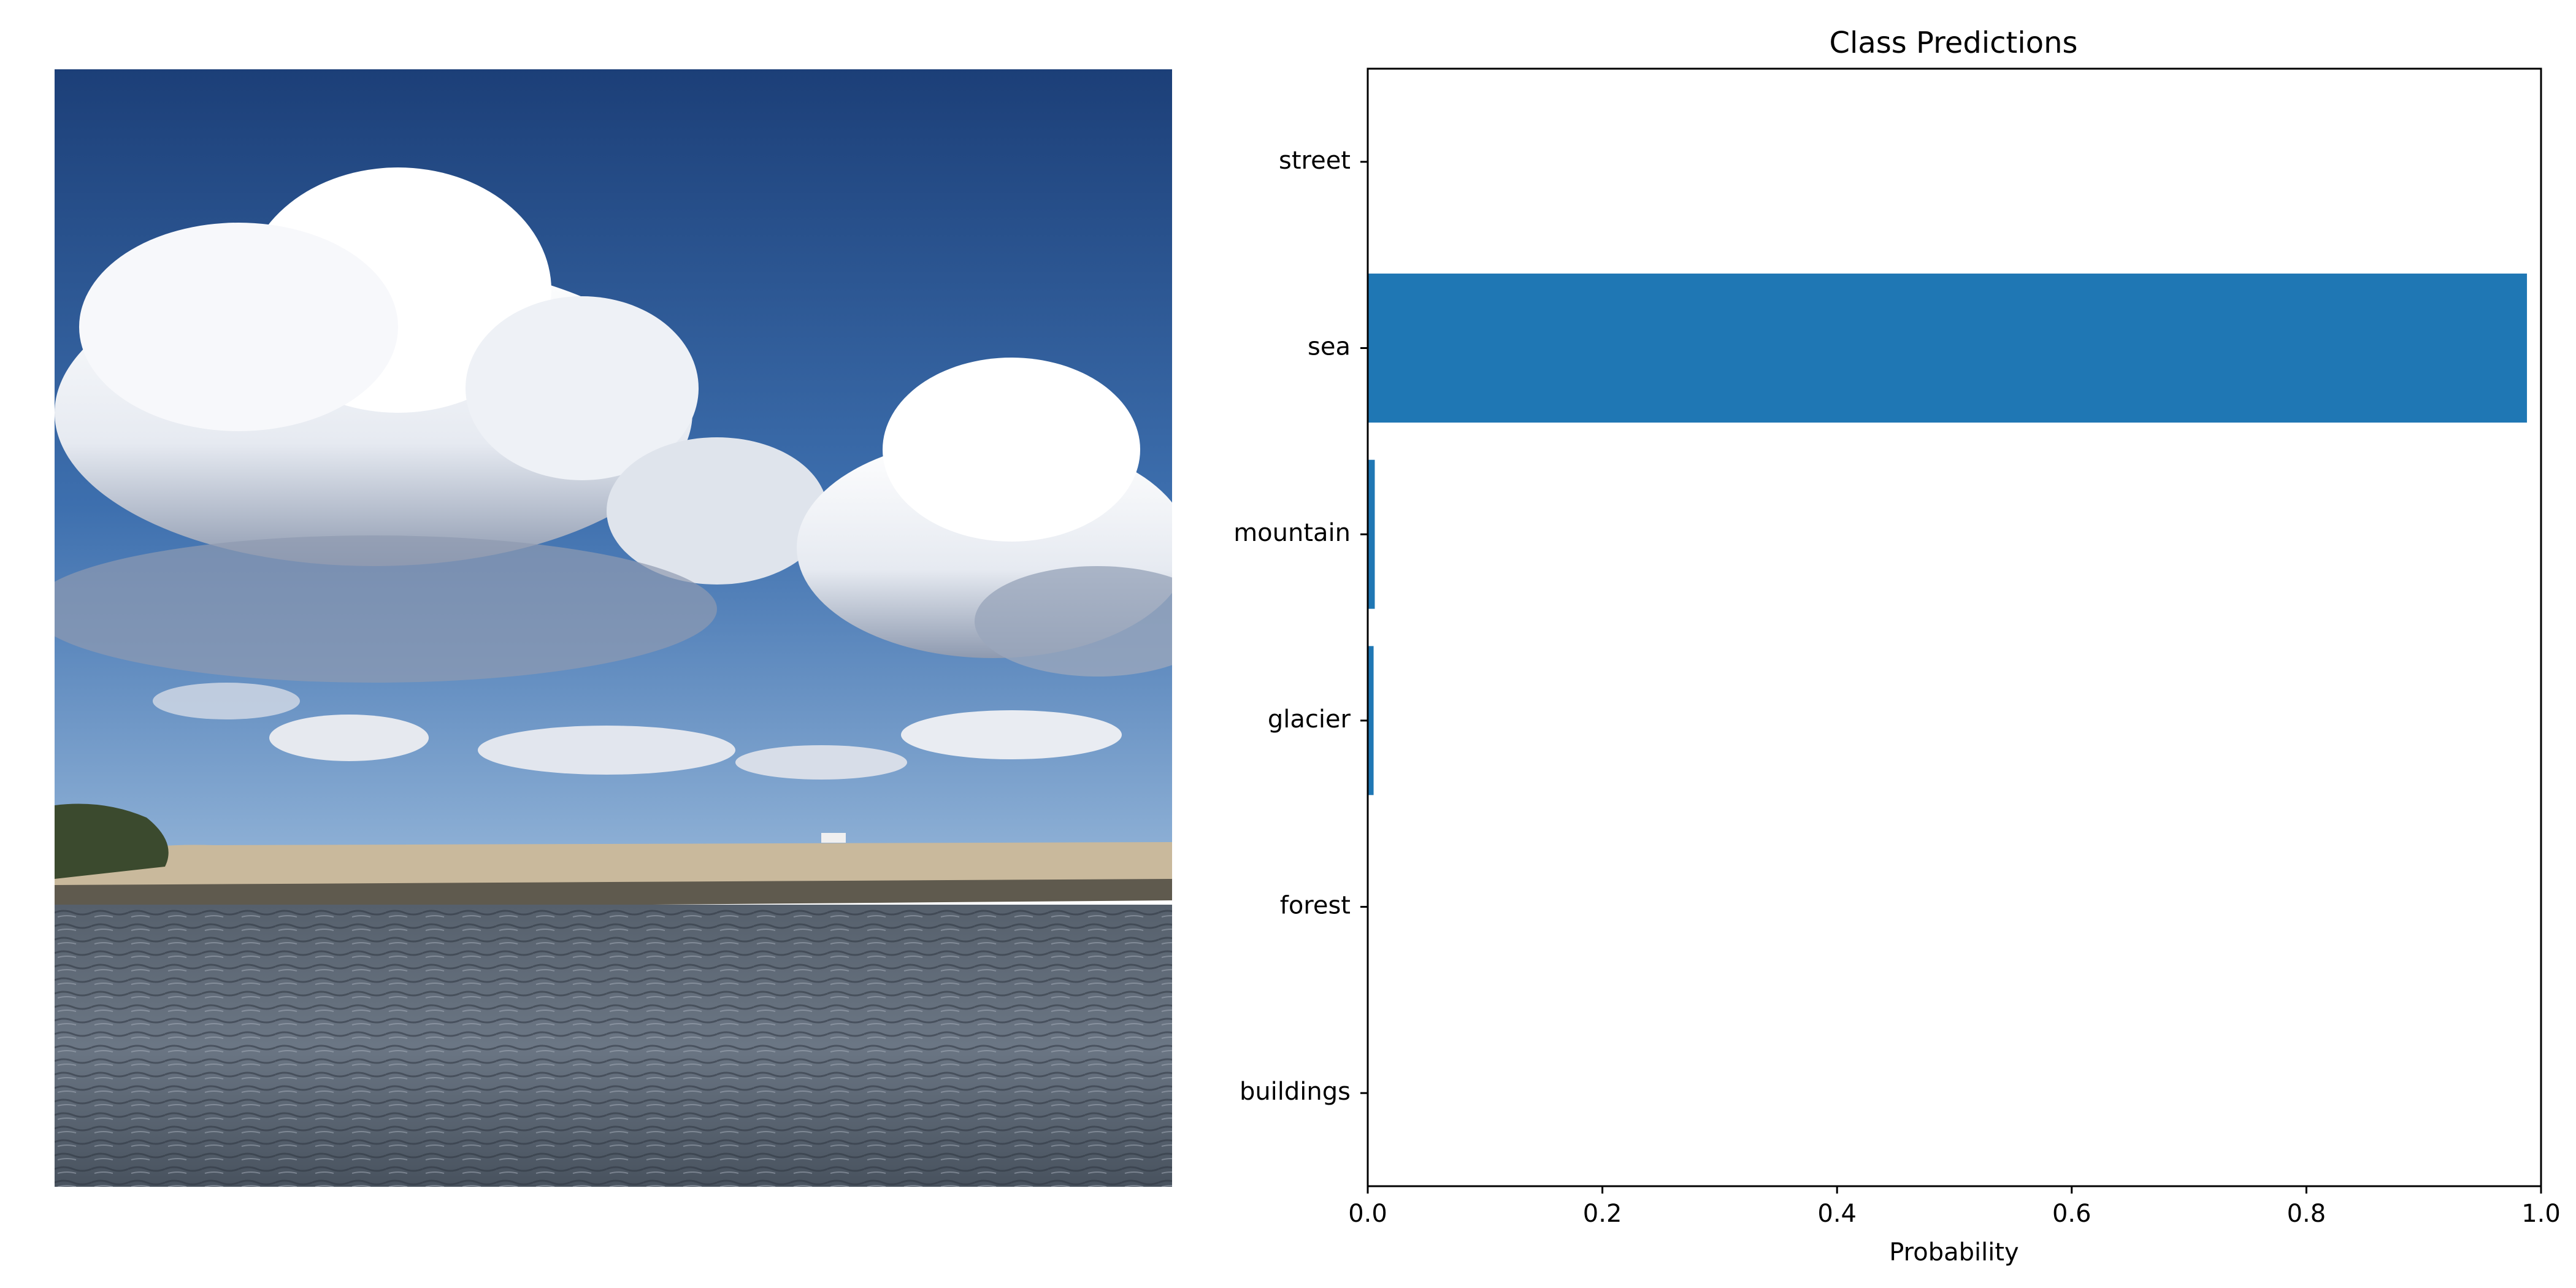  I want to click on y-tick-label-sea: sea, so click(1329, 347).